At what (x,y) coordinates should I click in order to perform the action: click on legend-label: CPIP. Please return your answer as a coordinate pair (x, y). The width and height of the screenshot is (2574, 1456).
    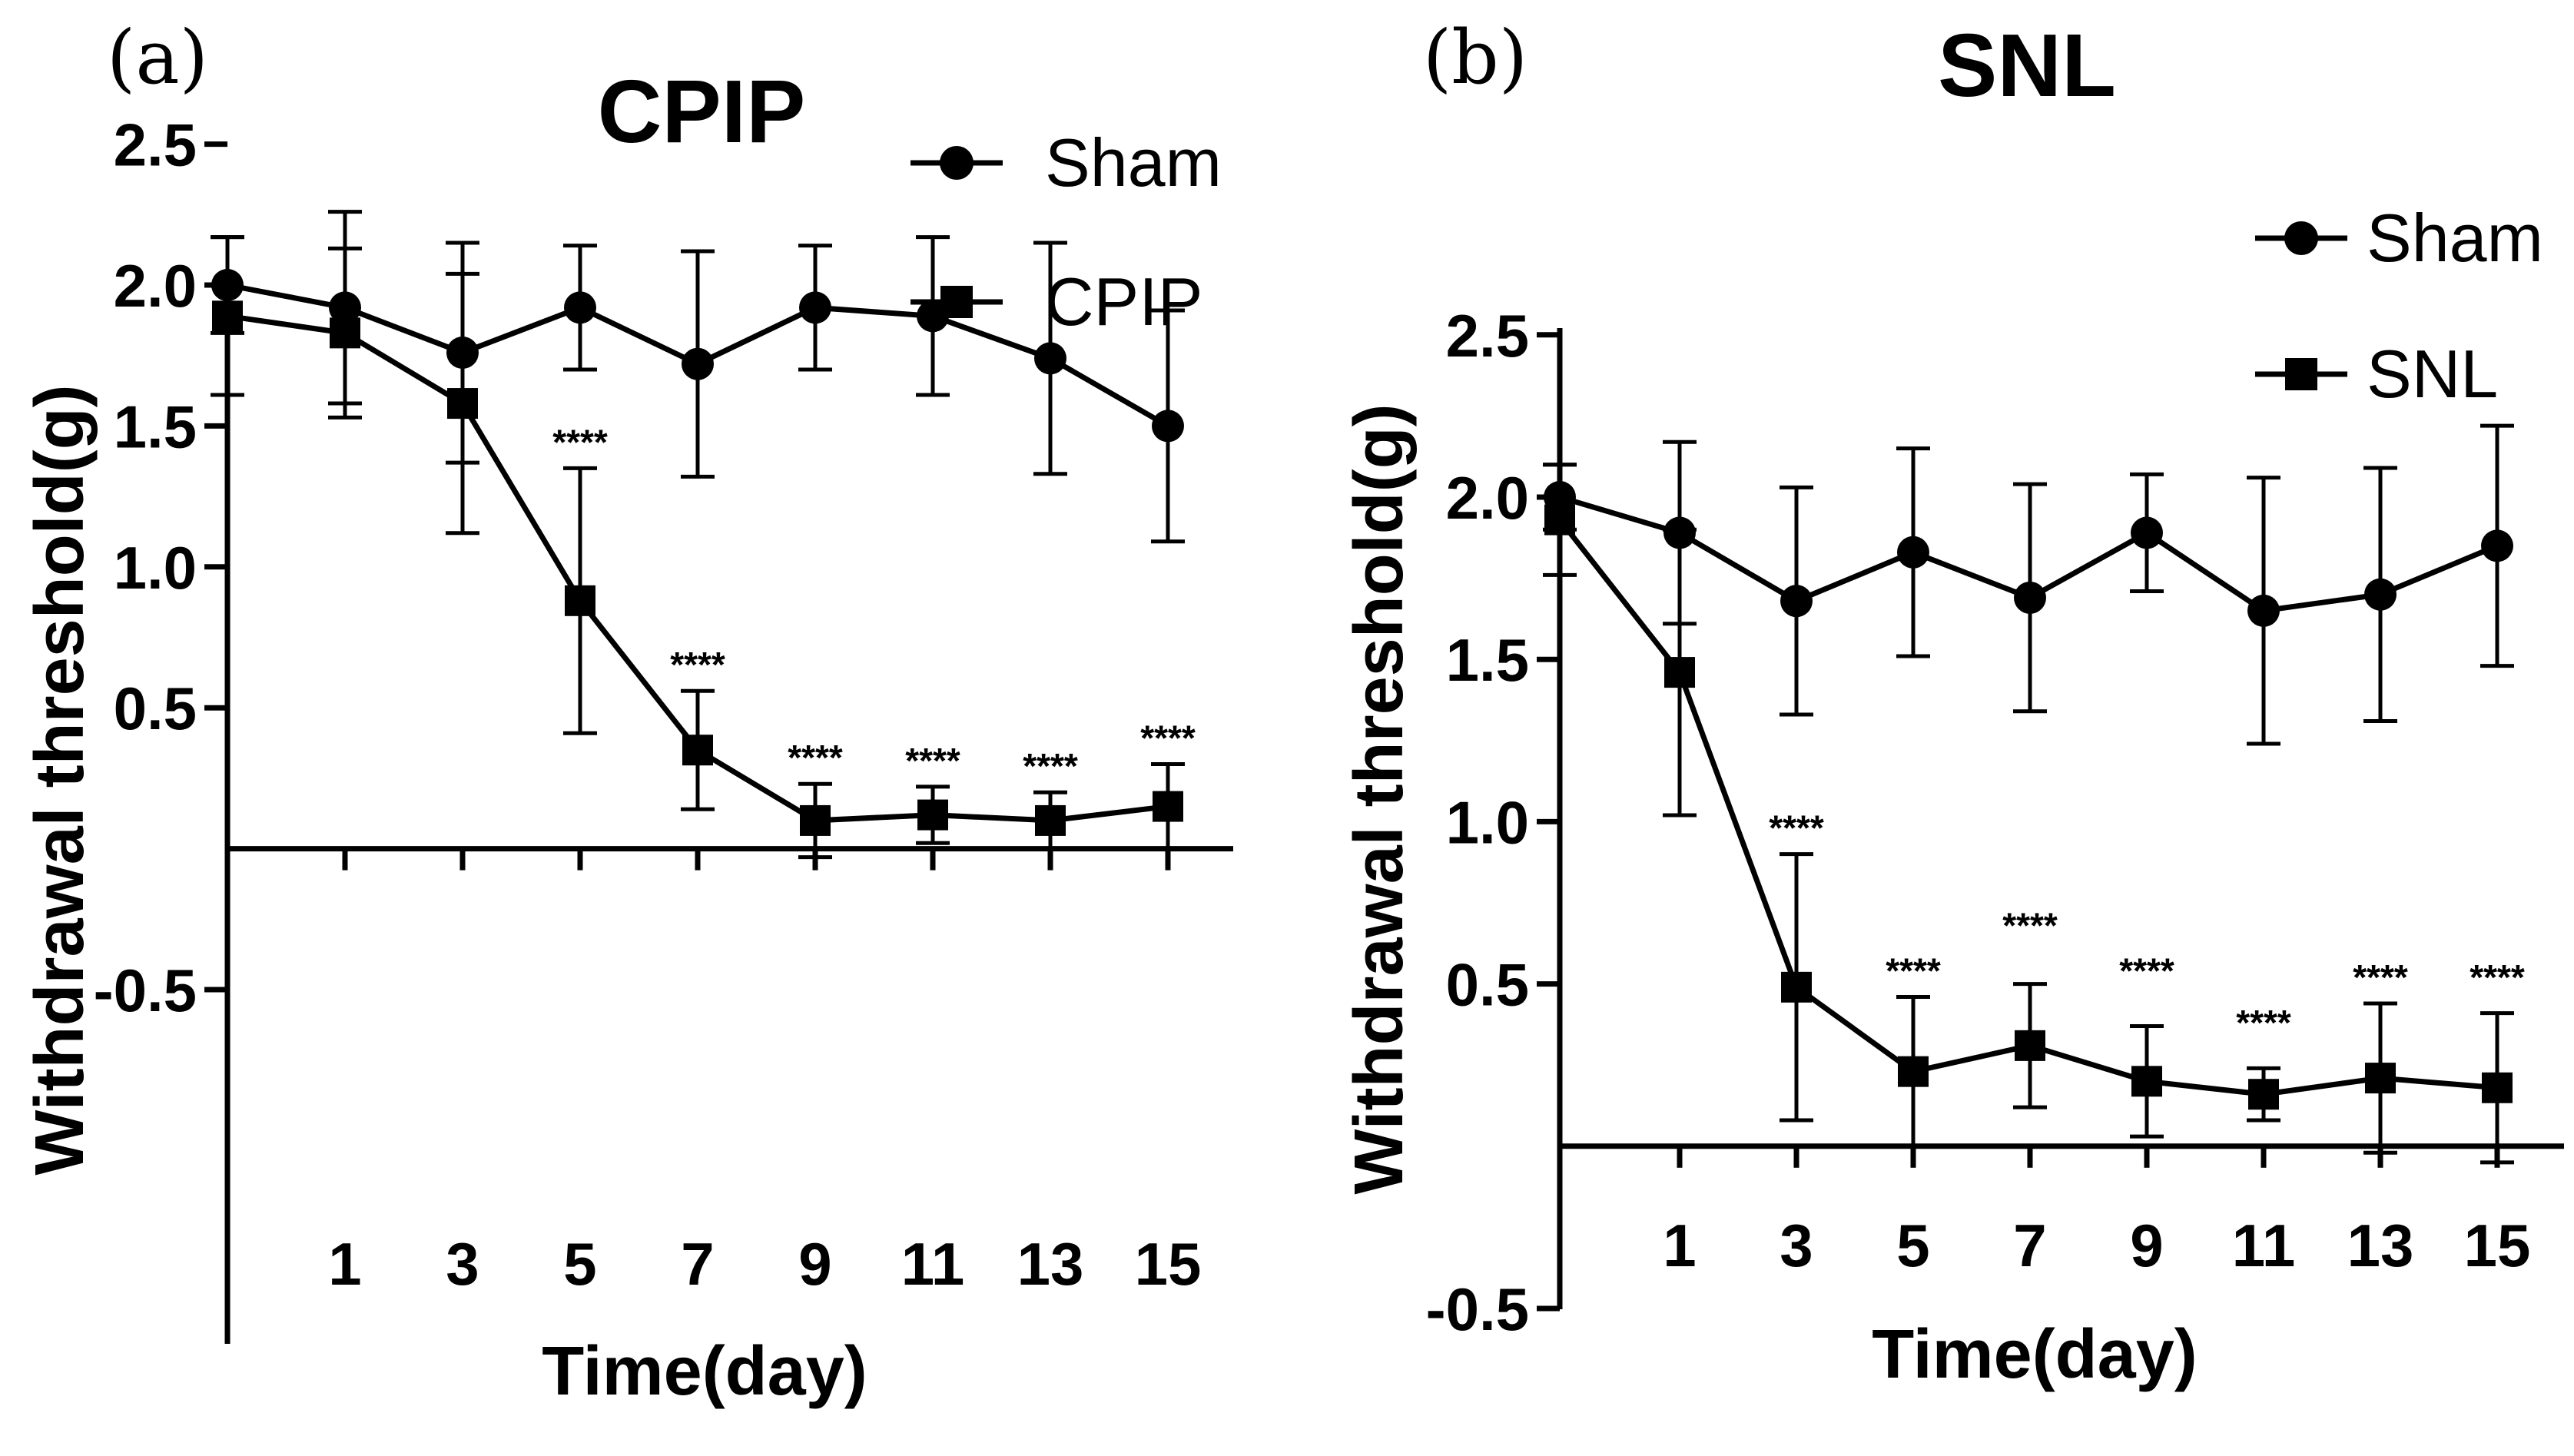
    Looking at the image, I should click on (1123, 302).